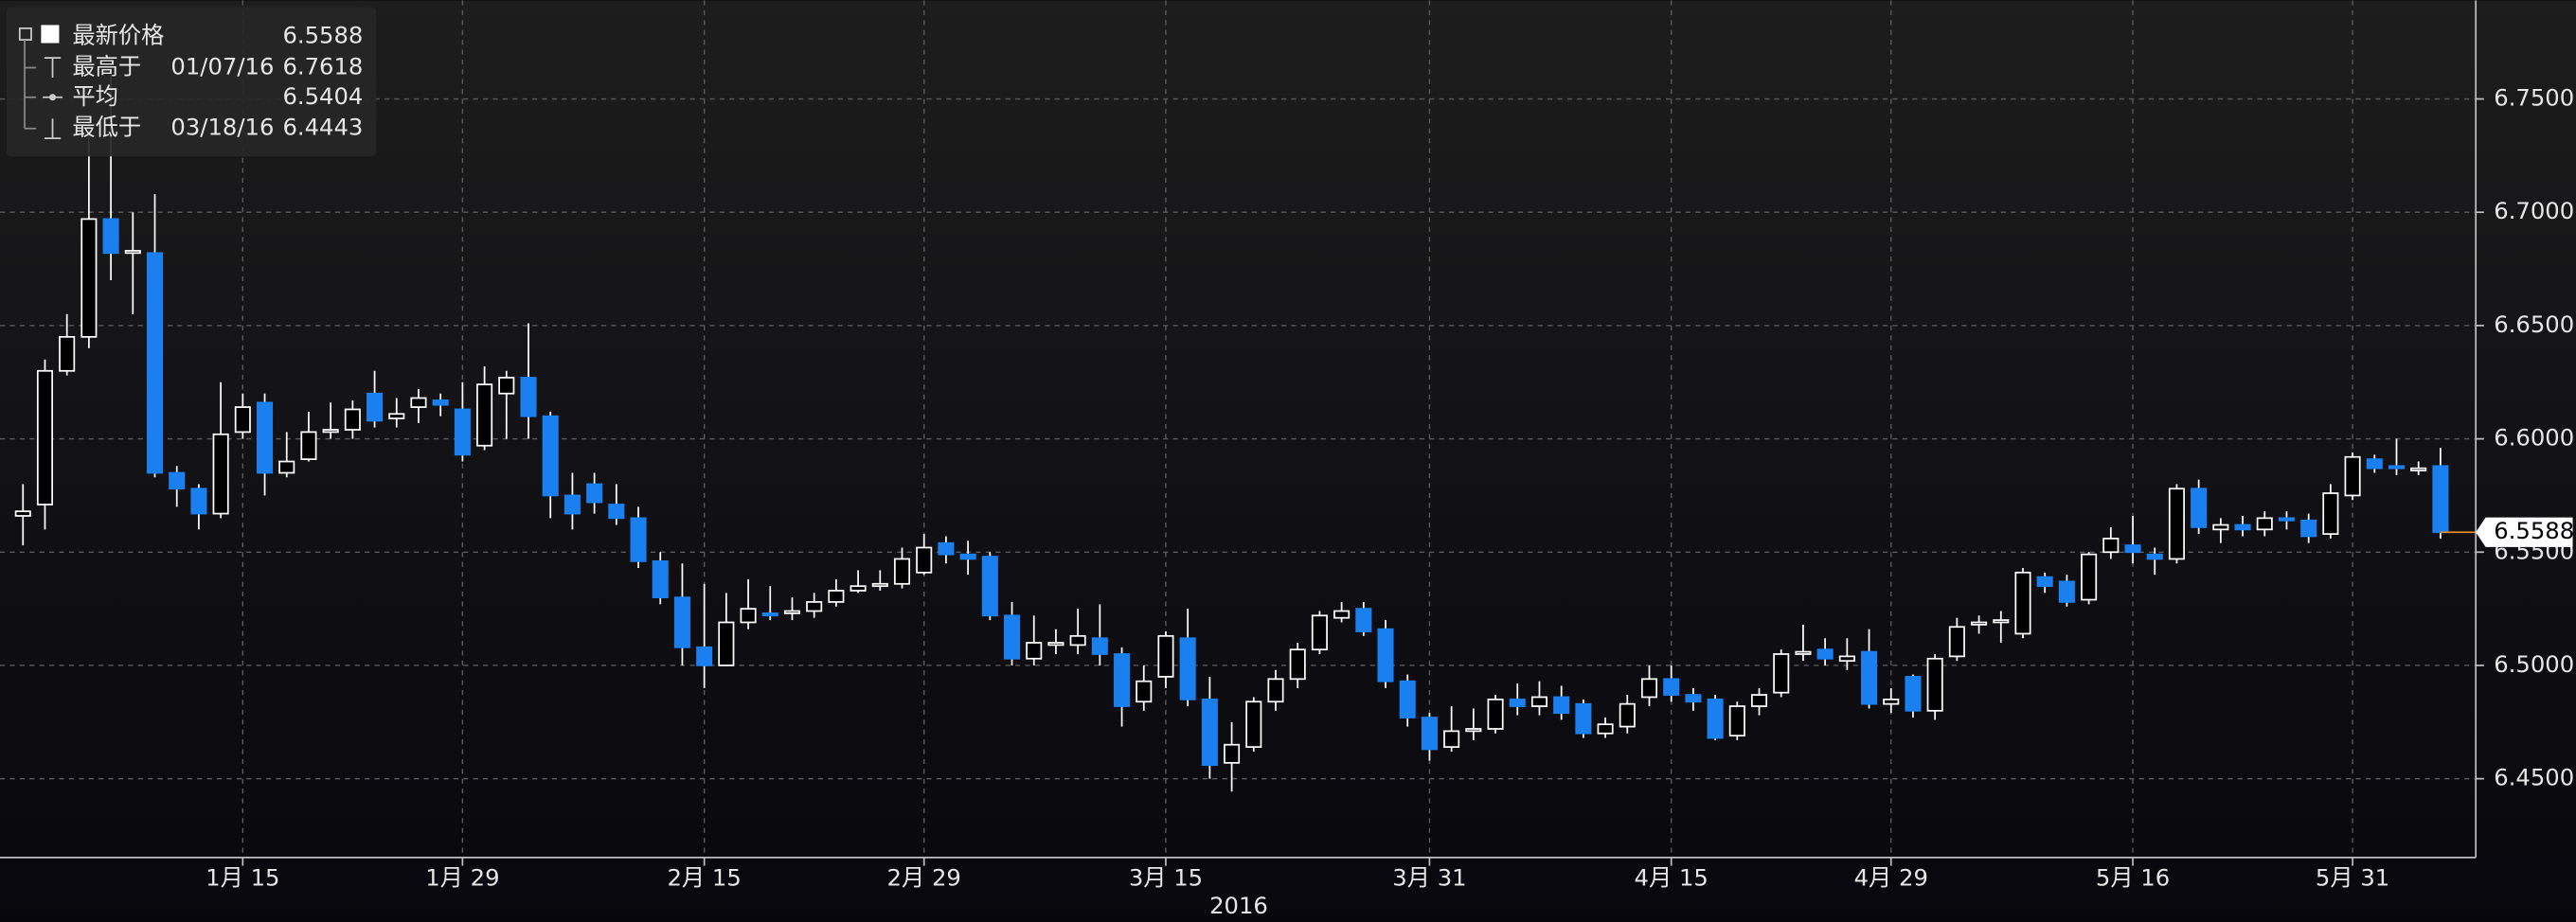 This screenshot has width=2576, height=922. What do you see at coordinates (53, 68) in the screenshot?
I see `legend-icon-high` at bounding box center [53, 68].